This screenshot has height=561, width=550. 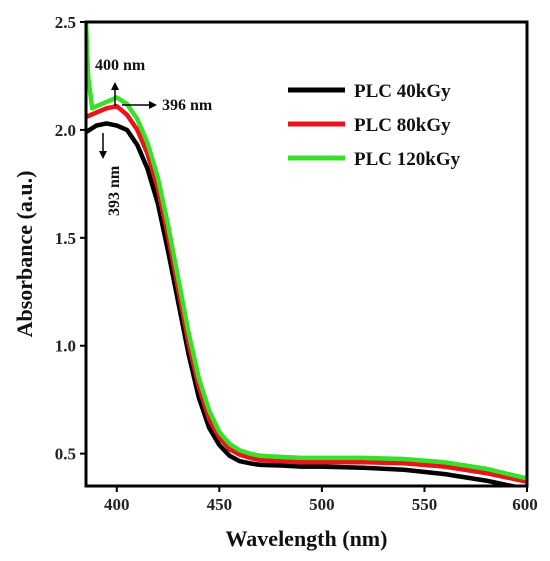 I want to click on x-axis-title: Wavelength (nm), so click(x=307, y=538).